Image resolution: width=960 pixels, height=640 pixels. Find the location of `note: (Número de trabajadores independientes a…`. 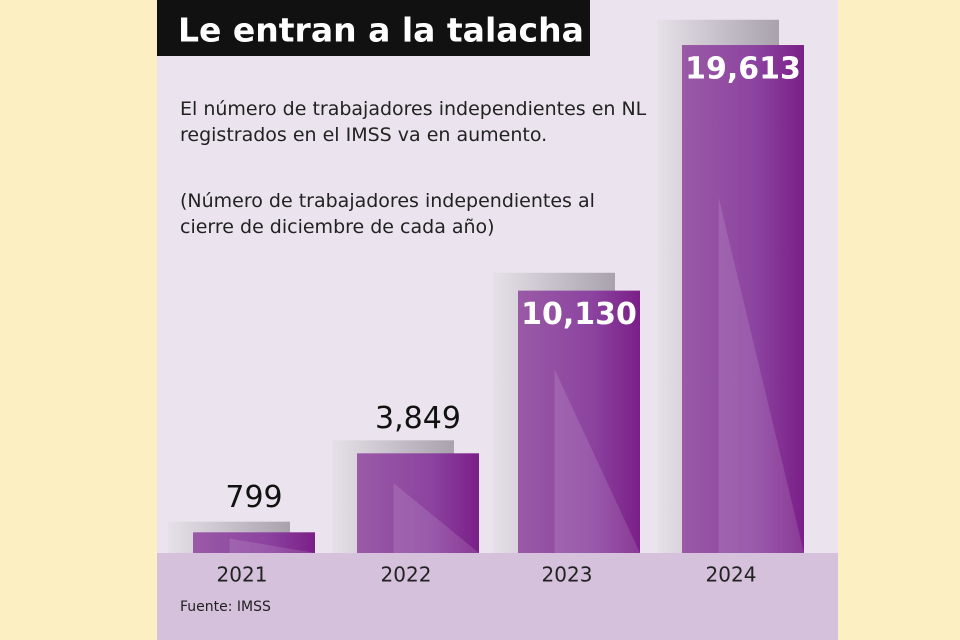

note: (Número de trabajadores independientes a… is located at coordinates (387, 214).